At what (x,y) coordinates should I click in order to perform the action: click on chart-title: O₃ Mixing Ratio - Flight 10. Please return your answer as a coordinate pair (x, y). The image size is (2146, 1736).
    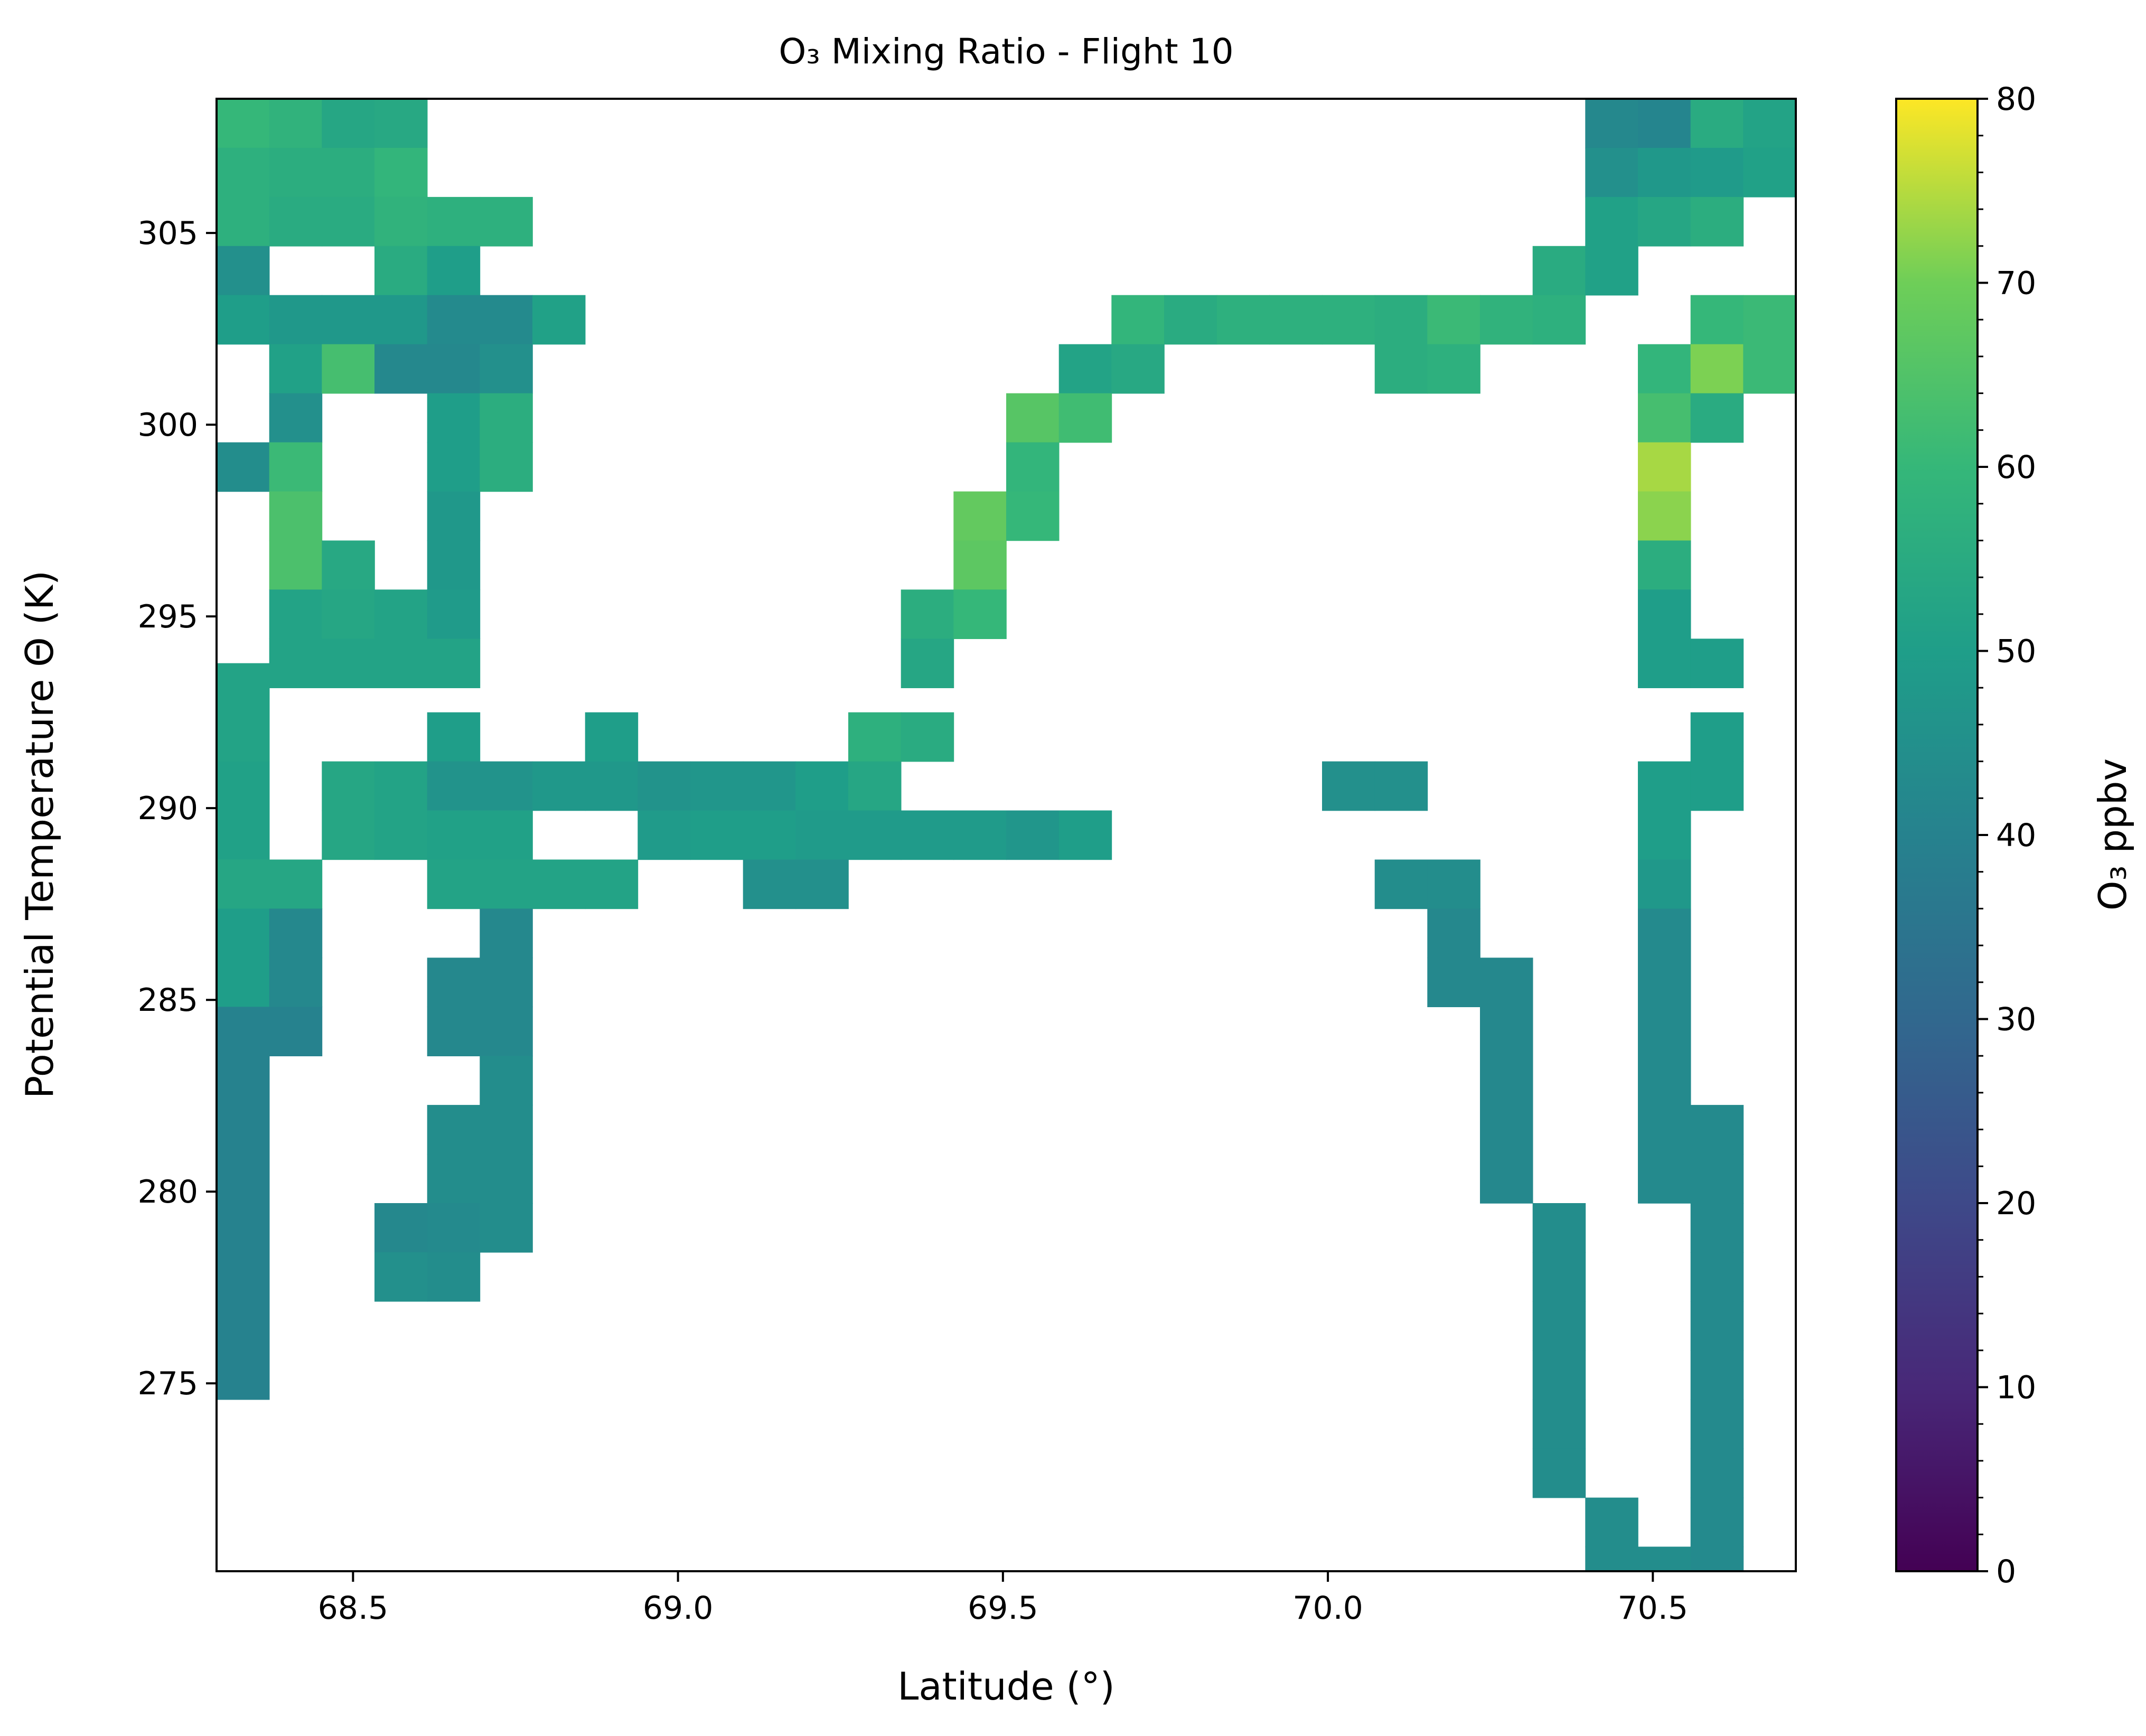
    Looking at the image, I should click on (1006, 52).